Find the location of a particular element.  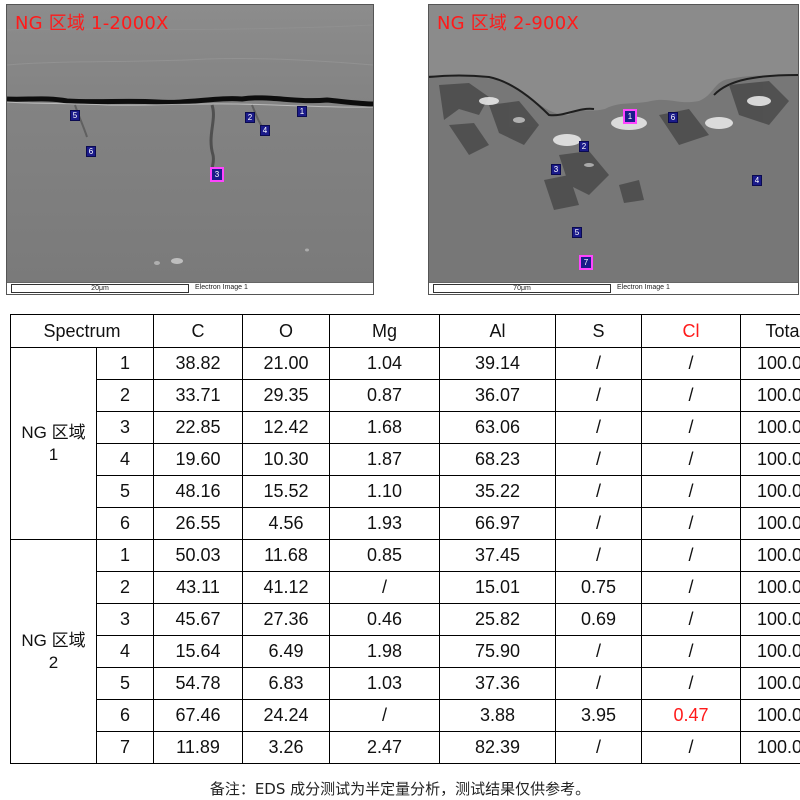

cell-mg: / is located at coordinates (384, 715).